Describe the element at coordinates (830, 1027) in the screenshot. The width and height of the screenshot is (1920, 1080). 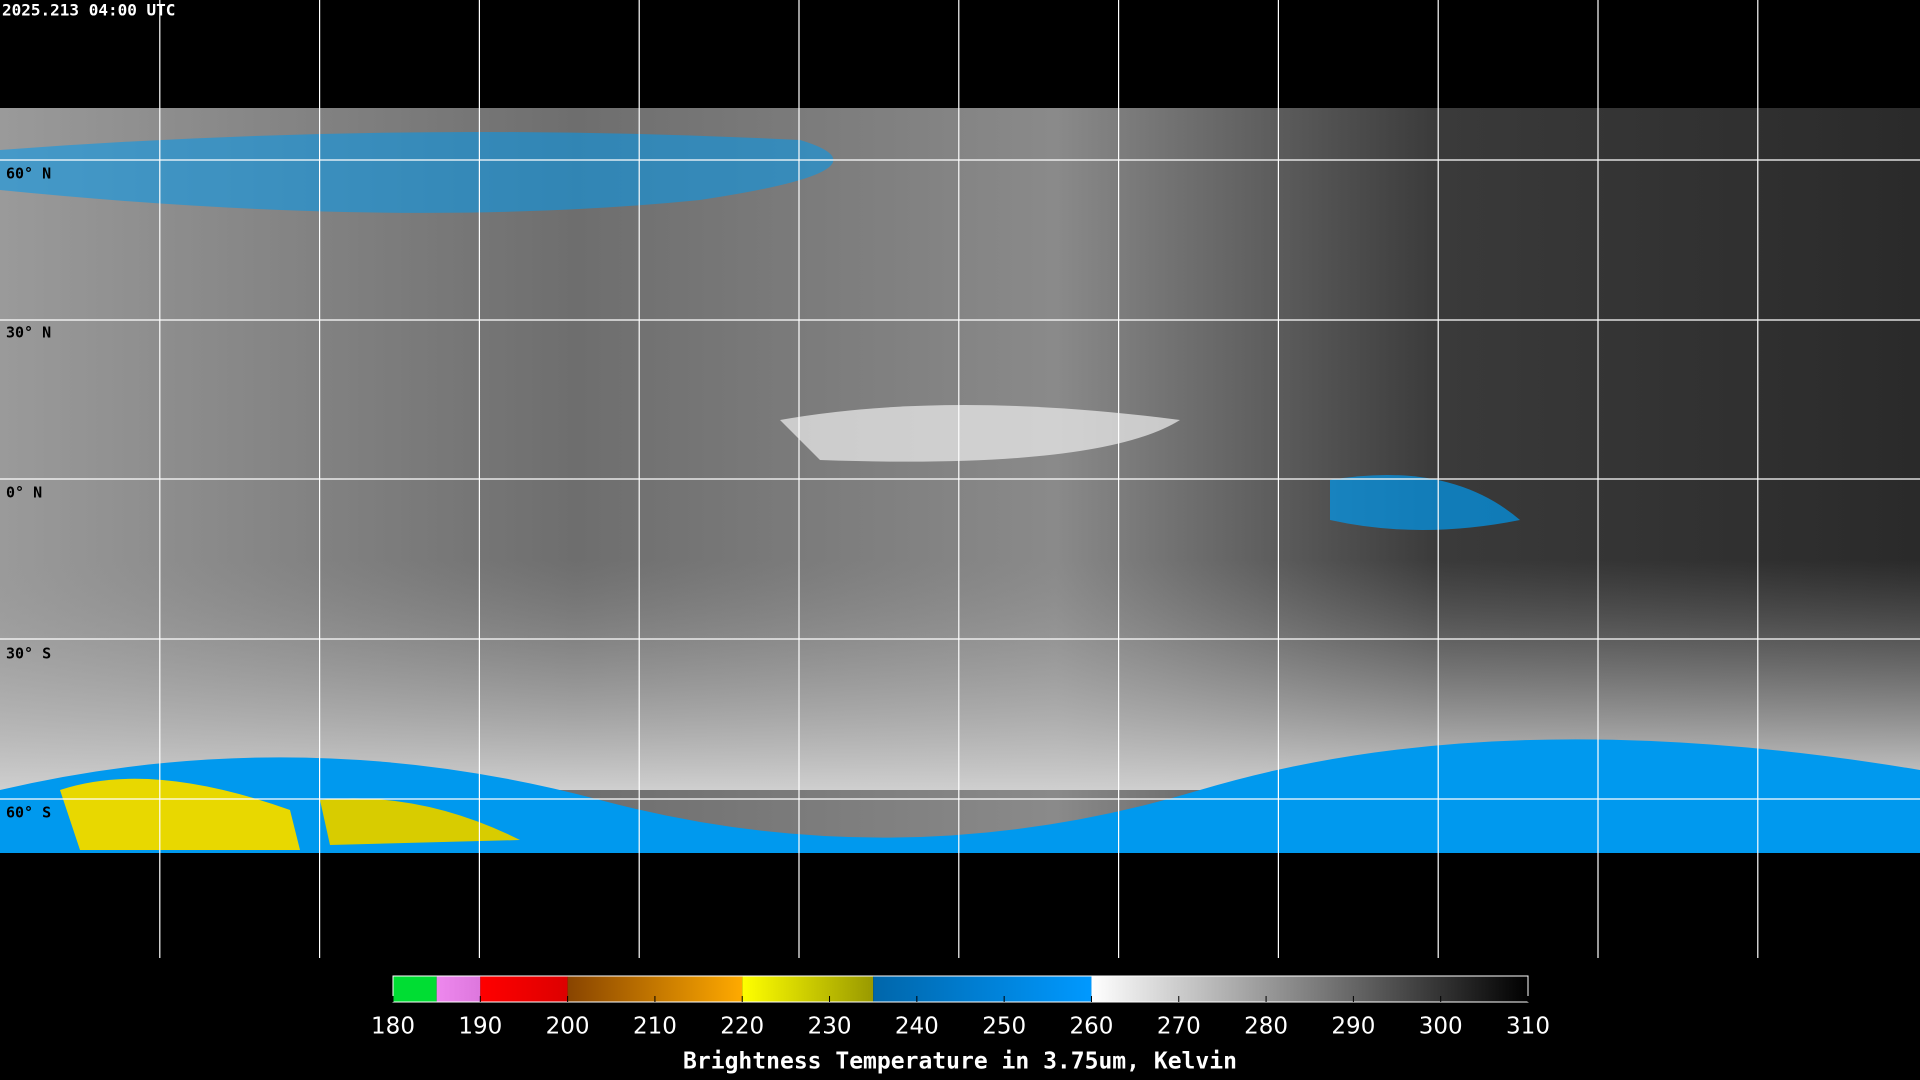
I see `colorbar-tick-label: 230` at that location.